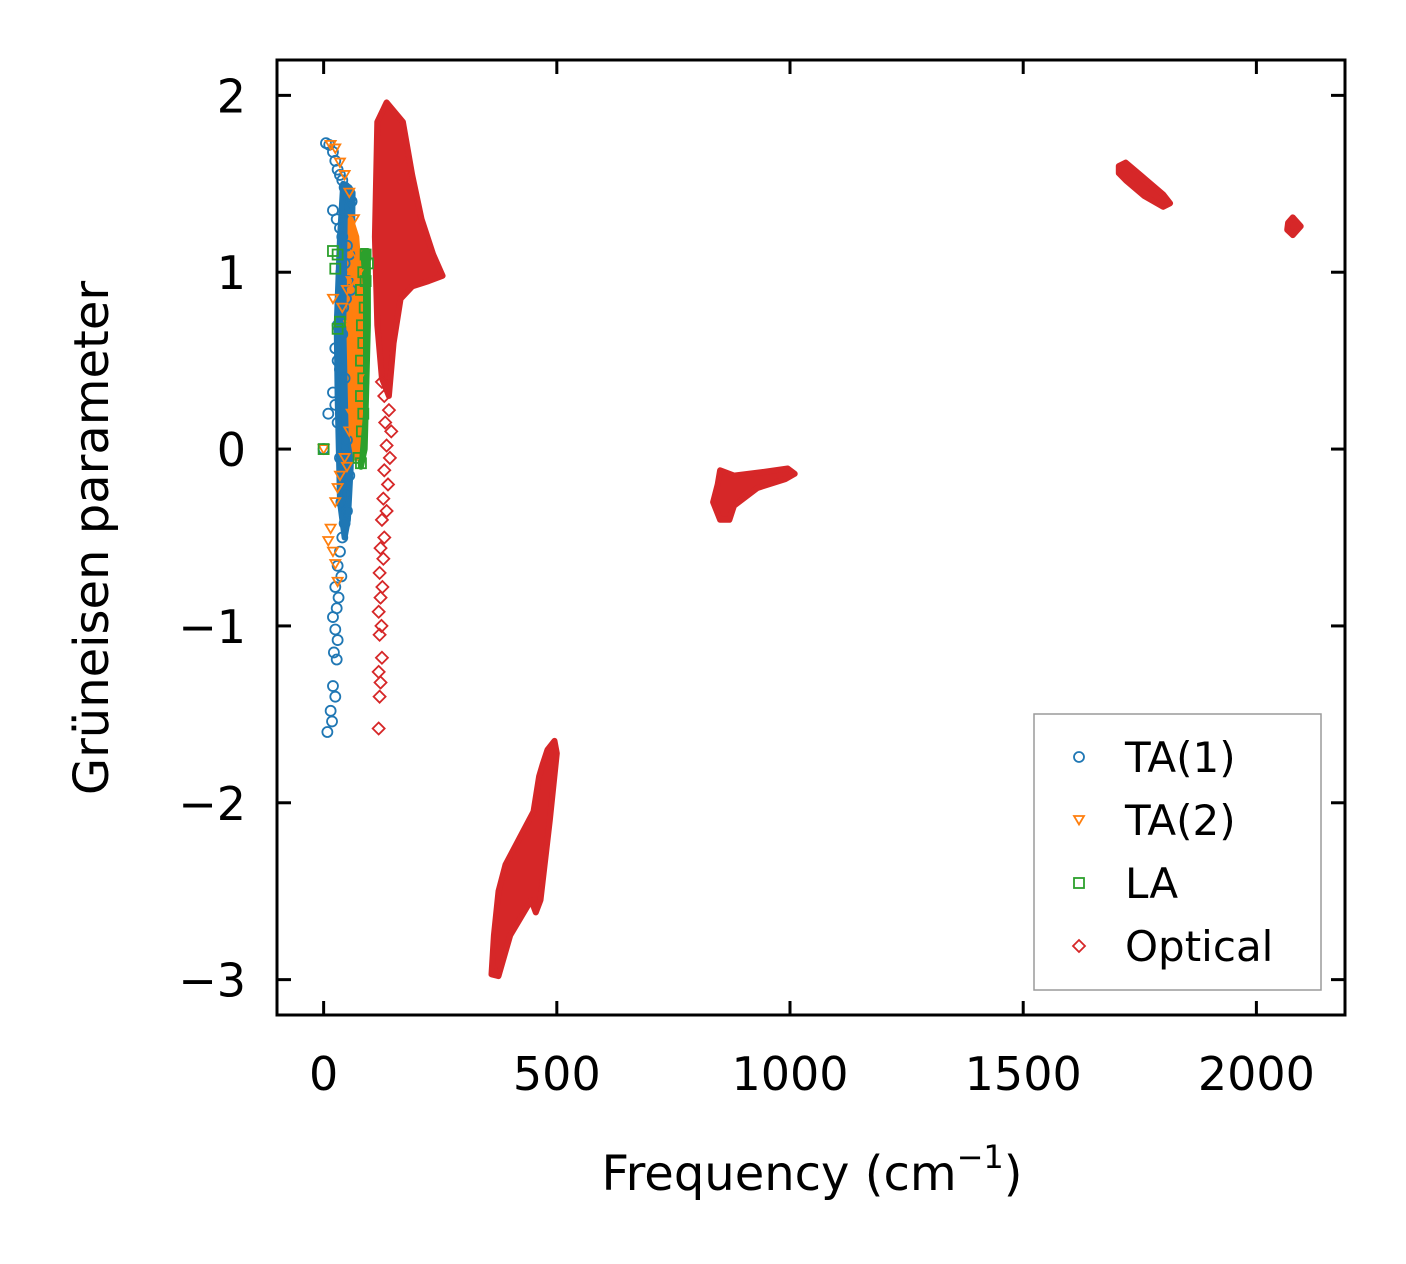  I want to click on y-axis-label: Grüneisen parameter, so click(92, 538).